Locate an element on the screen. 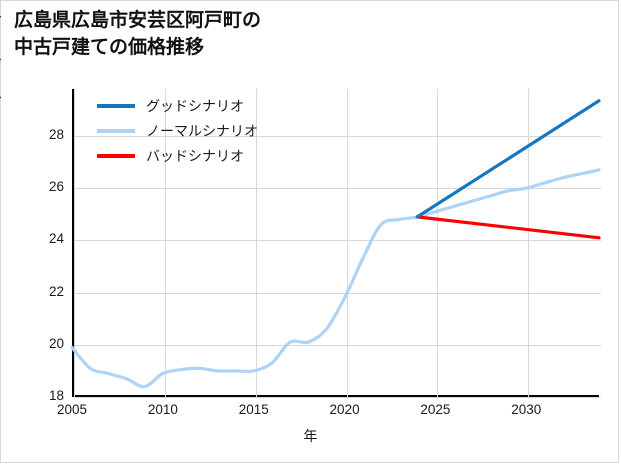 The image size is (621, 465). legend-item-label: バッドシナリオ is located at coordinates (195, 155).